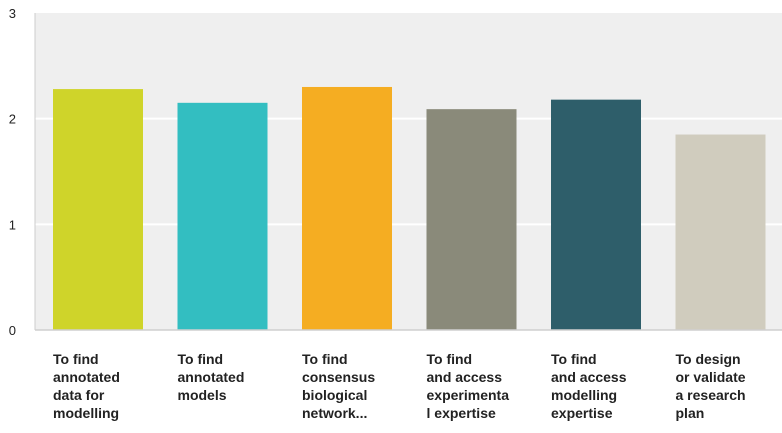 The height and width of the screenshot is (433, 782). Describe the element at coordinates (12, 119) in the screenshot. I see `y-tick-label: 2` at that location.